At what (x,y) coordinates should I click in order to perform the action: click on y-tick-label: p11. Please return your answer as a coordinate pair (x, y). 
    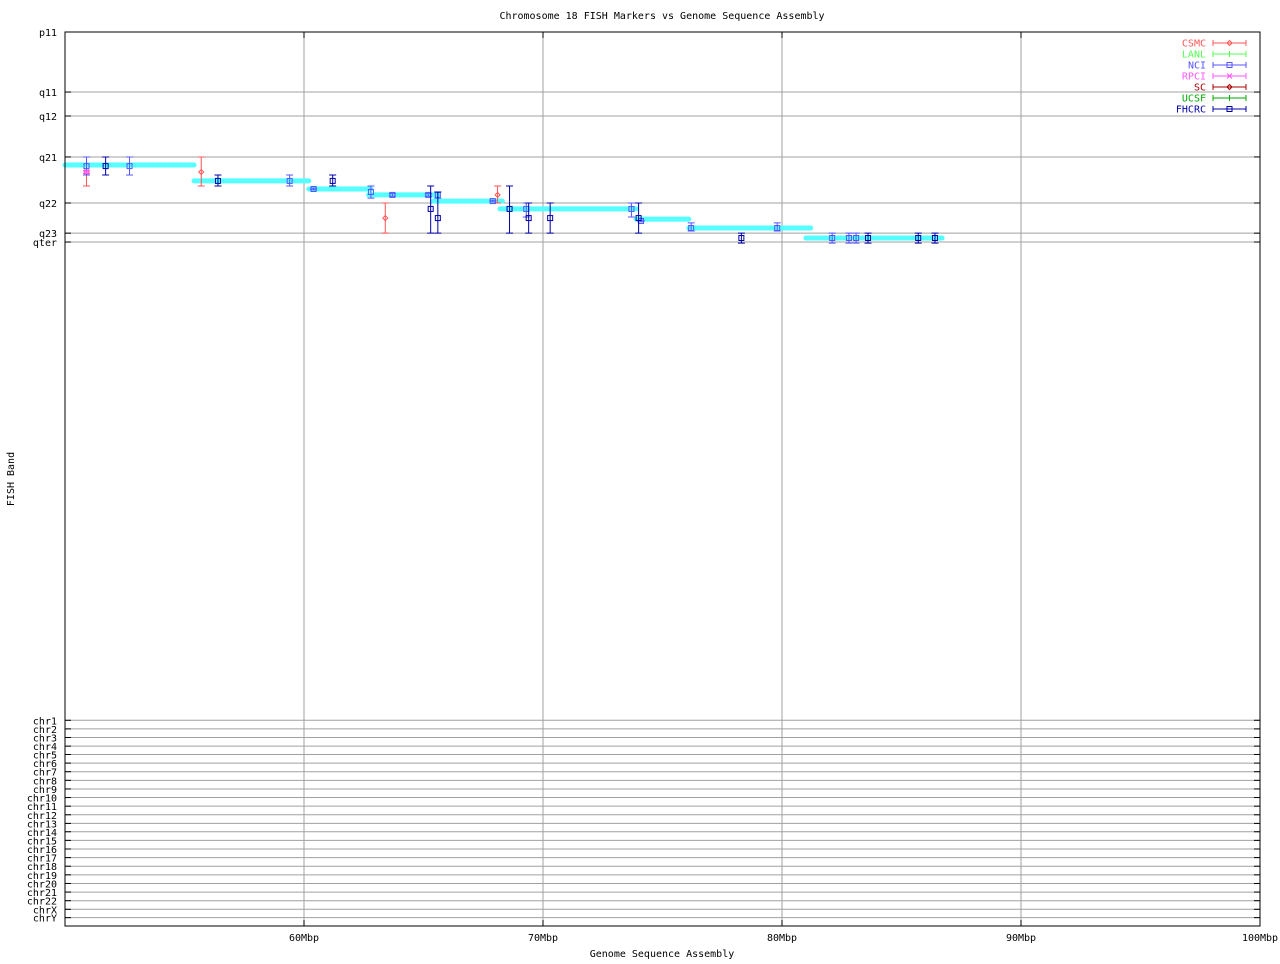
    Looking at the image, I should click on (48, 33).